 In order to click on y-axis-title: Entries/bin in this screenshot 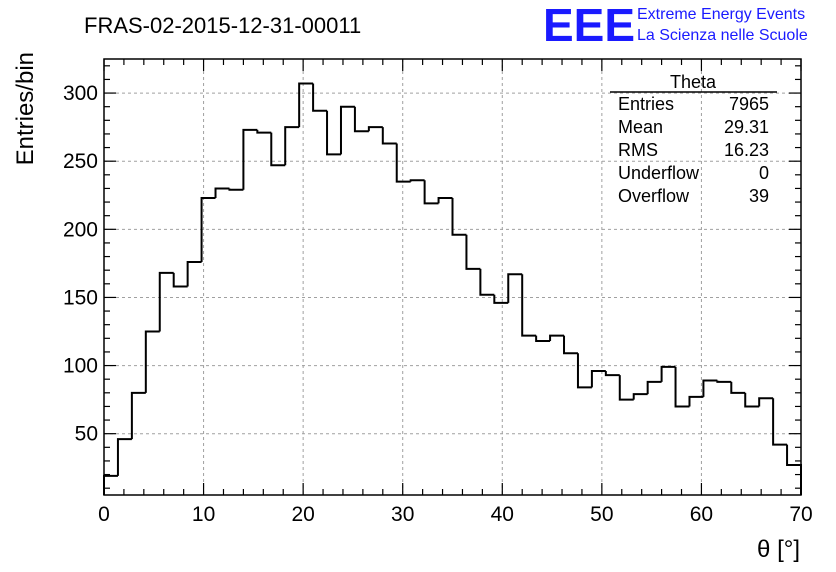, I will do `click(25, 108)`.